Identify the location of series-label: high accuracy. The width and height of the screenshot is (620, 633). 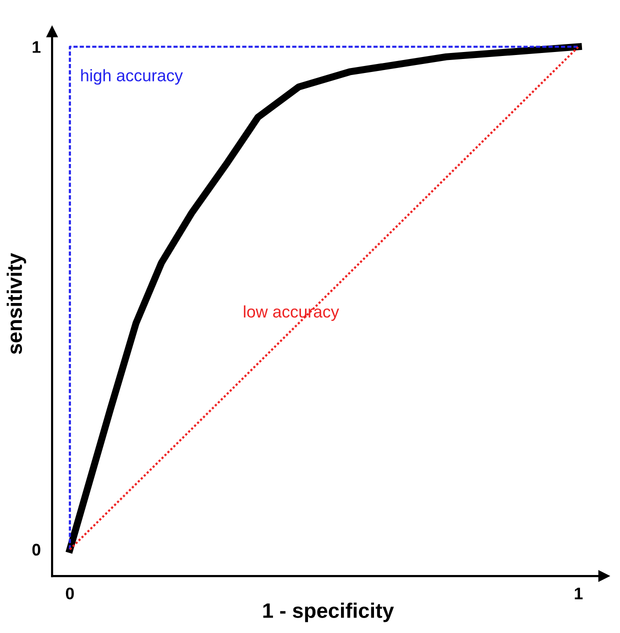
(132, 77).